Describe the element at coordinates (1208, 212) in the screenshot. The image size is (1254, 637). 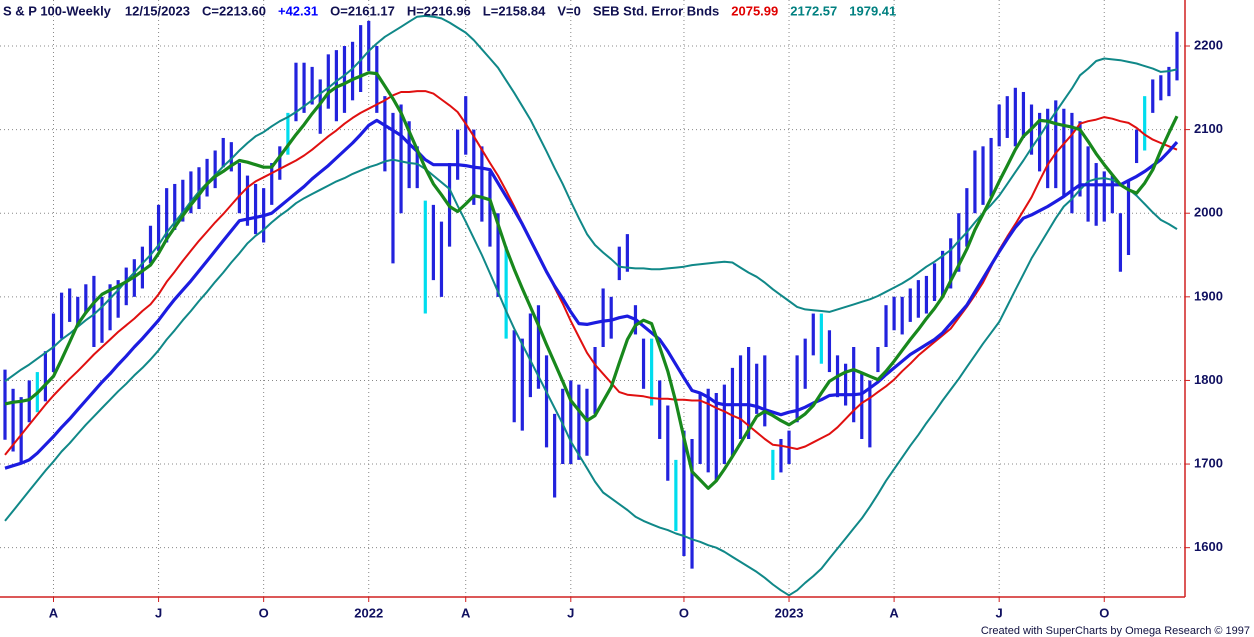
I see `y-tick-label: 2000` at that location.